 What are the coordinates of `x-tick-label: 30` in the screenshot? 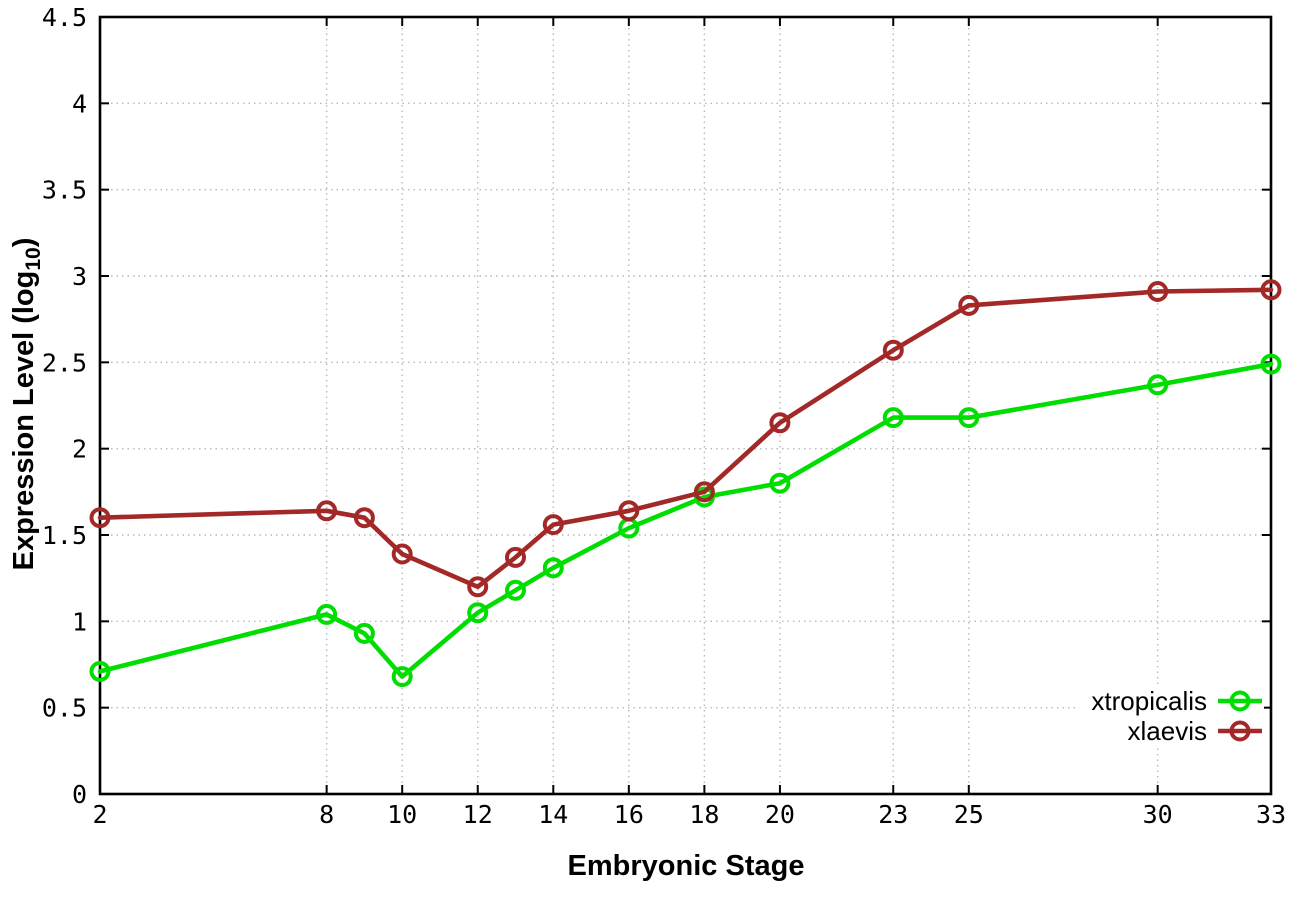 It's located at (1158, 814).